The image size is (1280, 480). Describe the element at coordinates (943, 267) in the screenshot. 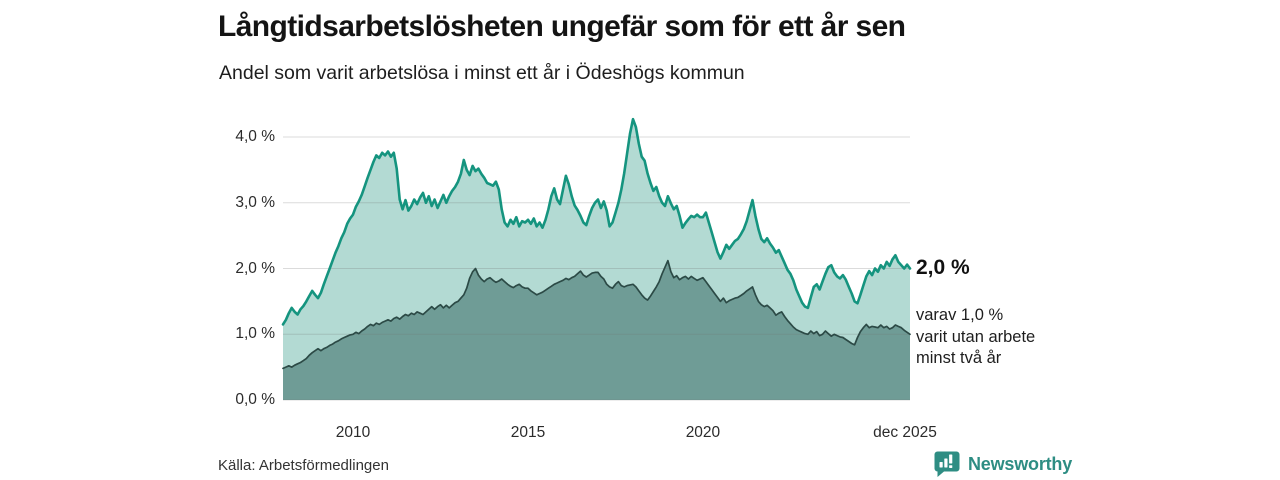

I see `series-end-value-total: 2,0 %` at that location.